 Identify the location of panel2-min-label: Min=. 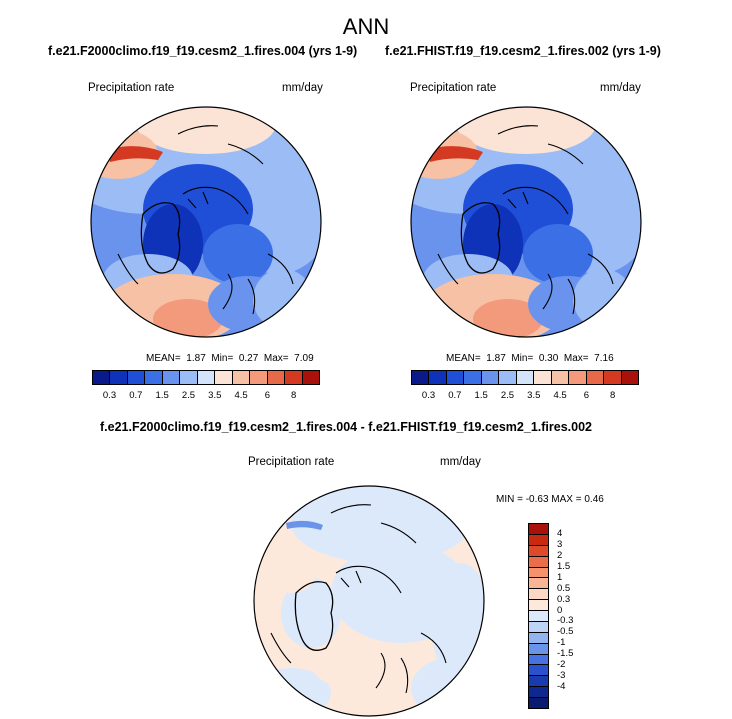
(522, 358).